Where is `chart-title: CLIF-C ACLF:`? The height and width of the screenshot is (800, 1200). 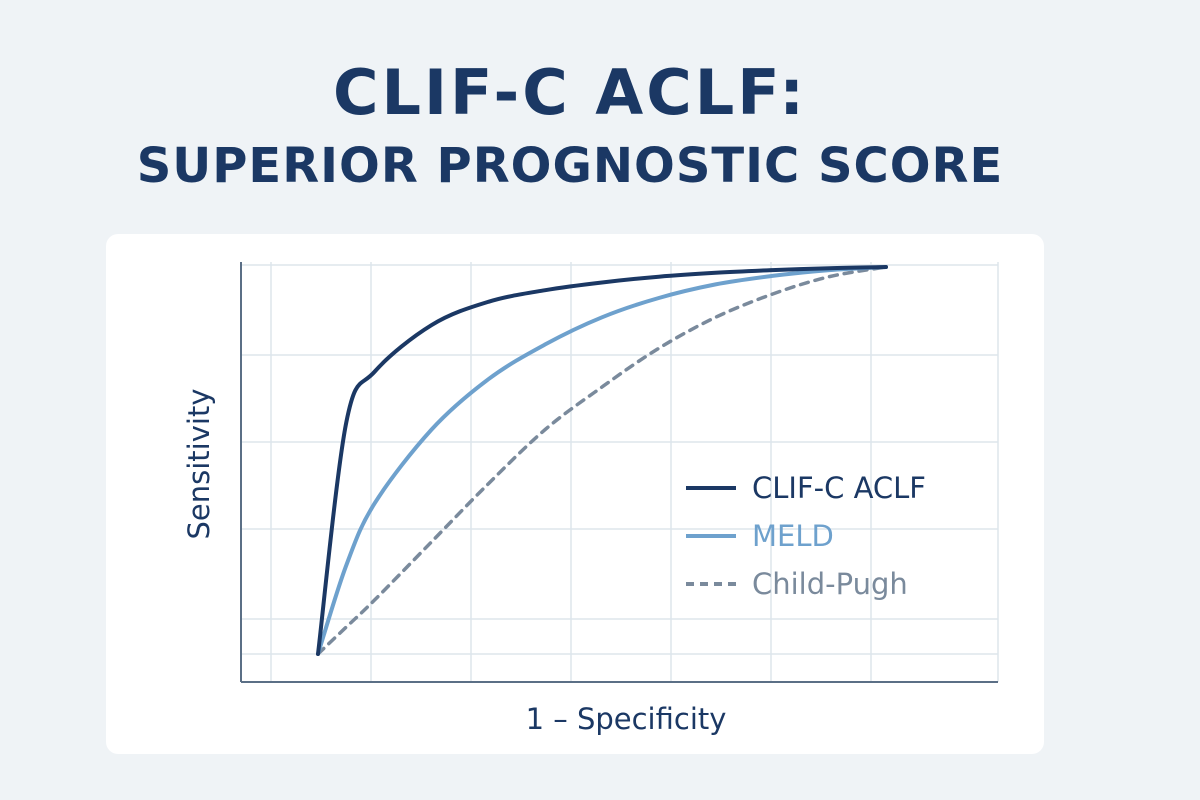 chart-title: CLIF-C ACLF: is located at coordinates (570, 92).